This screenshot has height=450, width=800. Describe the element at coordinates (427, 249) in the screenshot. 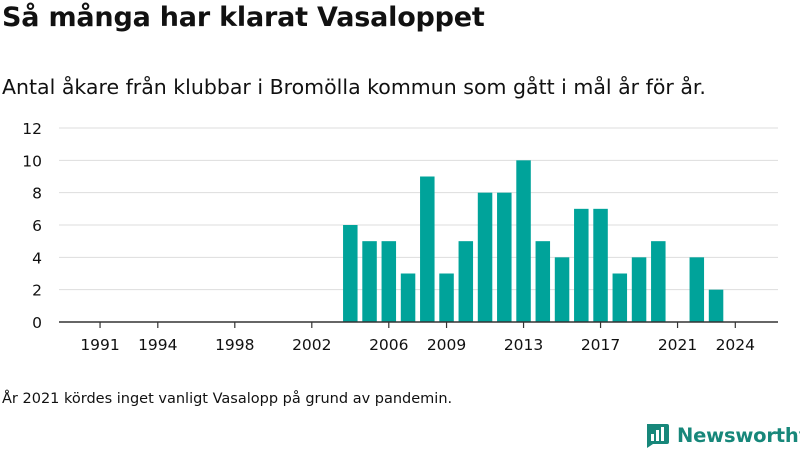

I see `bar-2008` at that location.